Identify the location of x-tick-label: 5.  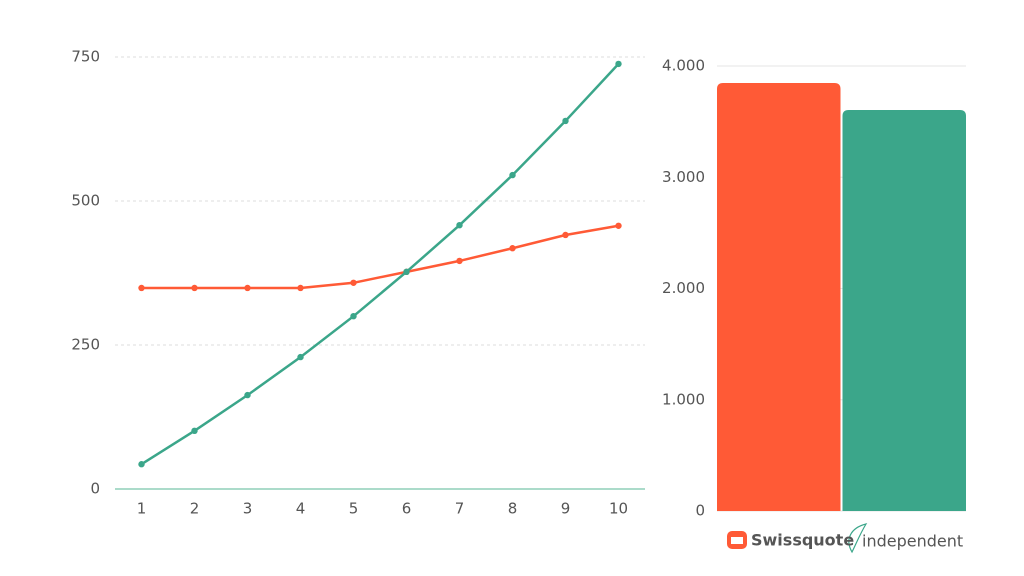
(354, 509).